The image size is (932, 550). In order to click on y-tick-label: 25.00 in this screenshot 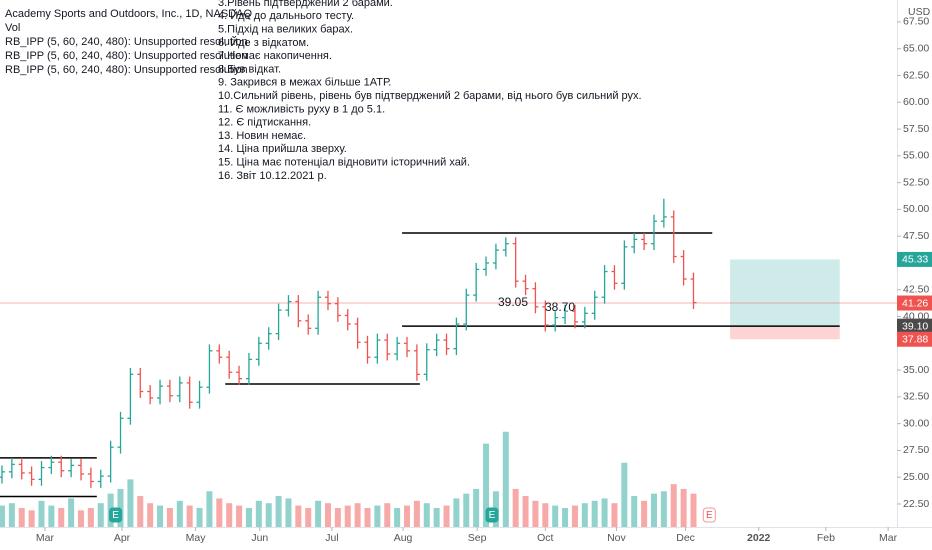, I will do `click(916, 477)`.